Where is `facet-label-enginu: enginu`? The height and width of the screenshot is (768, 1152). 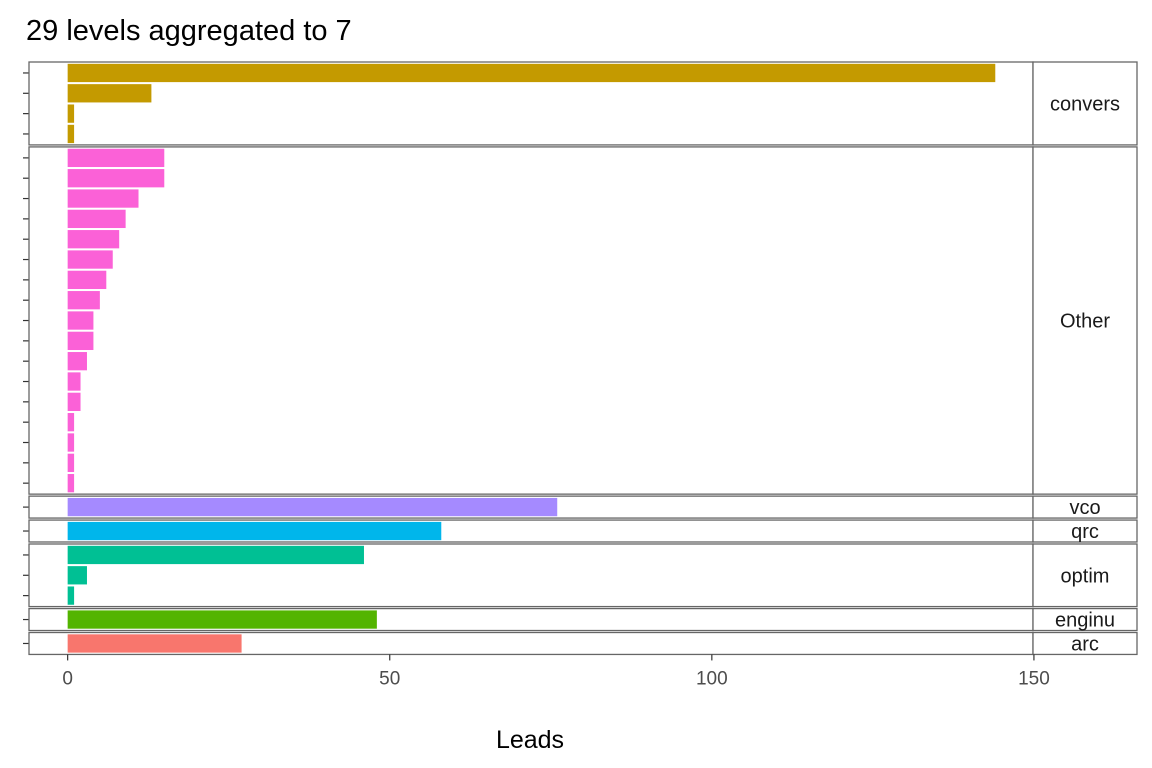 facet-label-enginu: enginu is located at coordinates (1085, 621).